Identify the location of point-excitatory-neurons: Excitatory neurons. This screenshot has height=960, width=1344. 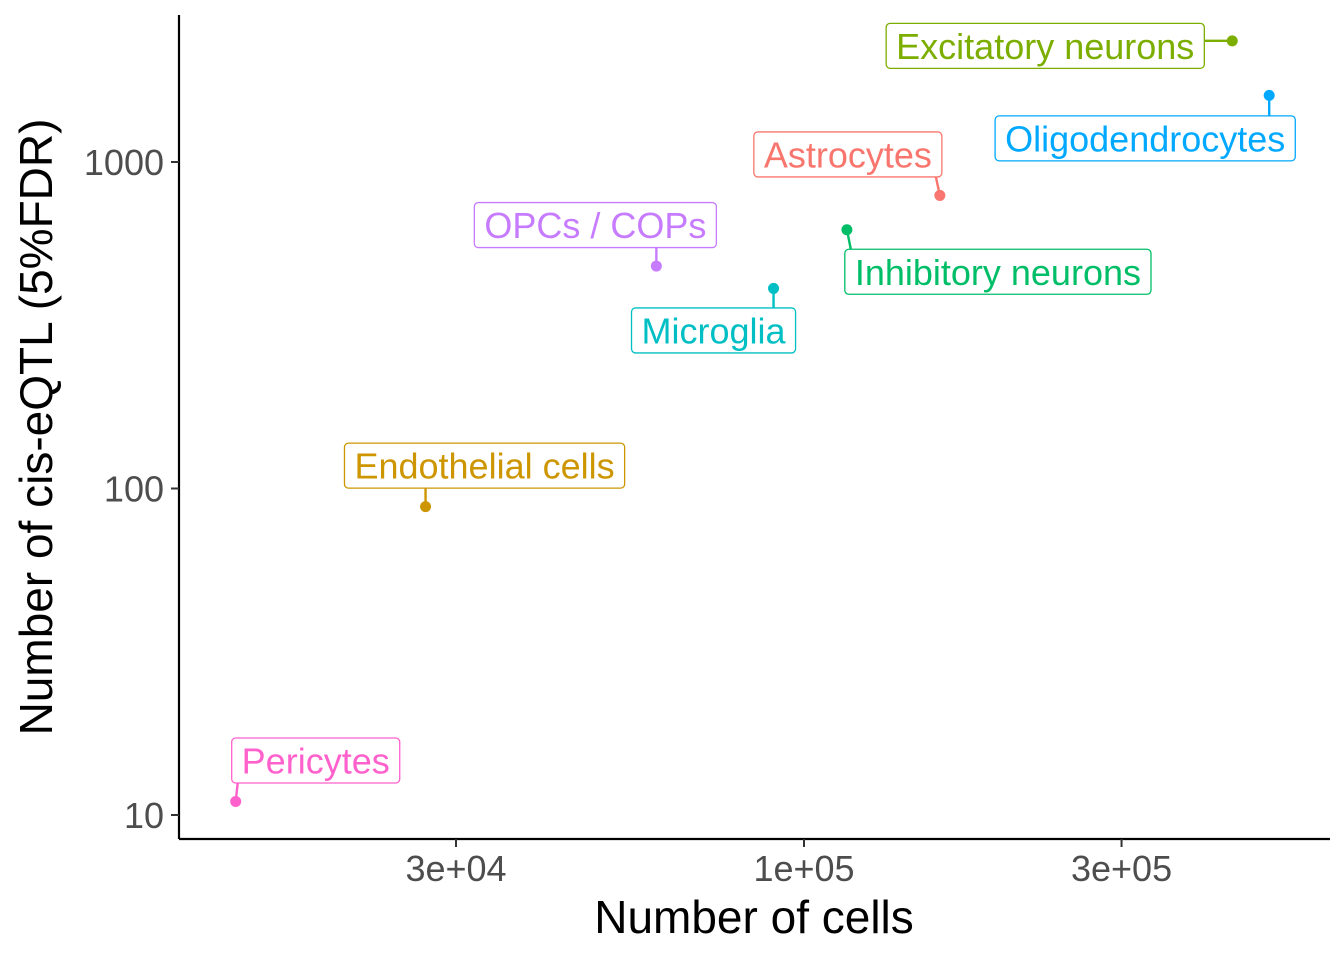
(1061, 45).